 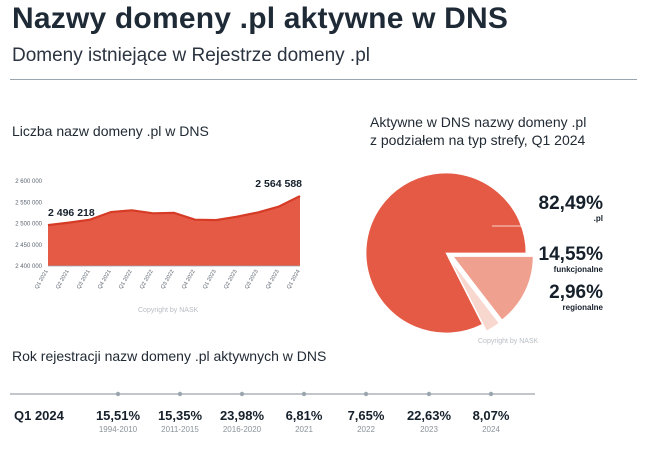 What do you see at coordinates (598, 218) in the screenshot?
I see `pie-category-label-pl: .pl` at bounding box center [598, 218].